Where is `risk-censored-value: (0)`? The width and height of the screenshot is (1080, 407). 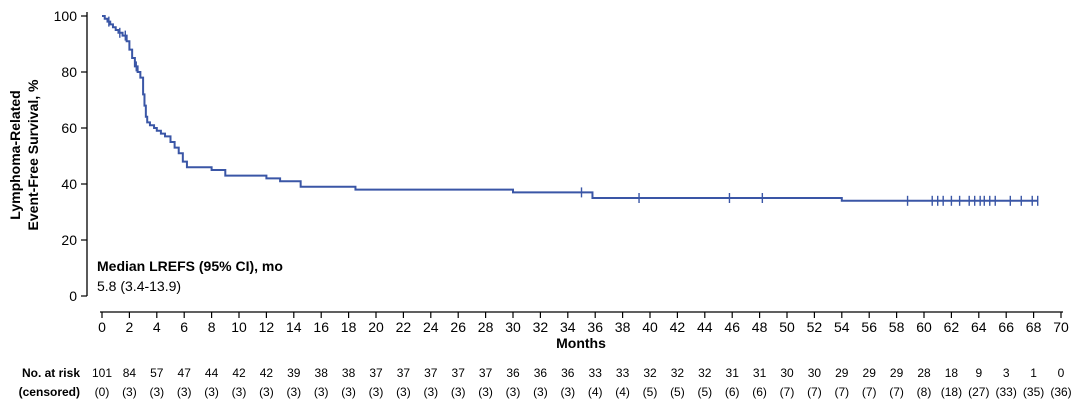
risk-censored-value: (0) is located at coordinates (102, 392).